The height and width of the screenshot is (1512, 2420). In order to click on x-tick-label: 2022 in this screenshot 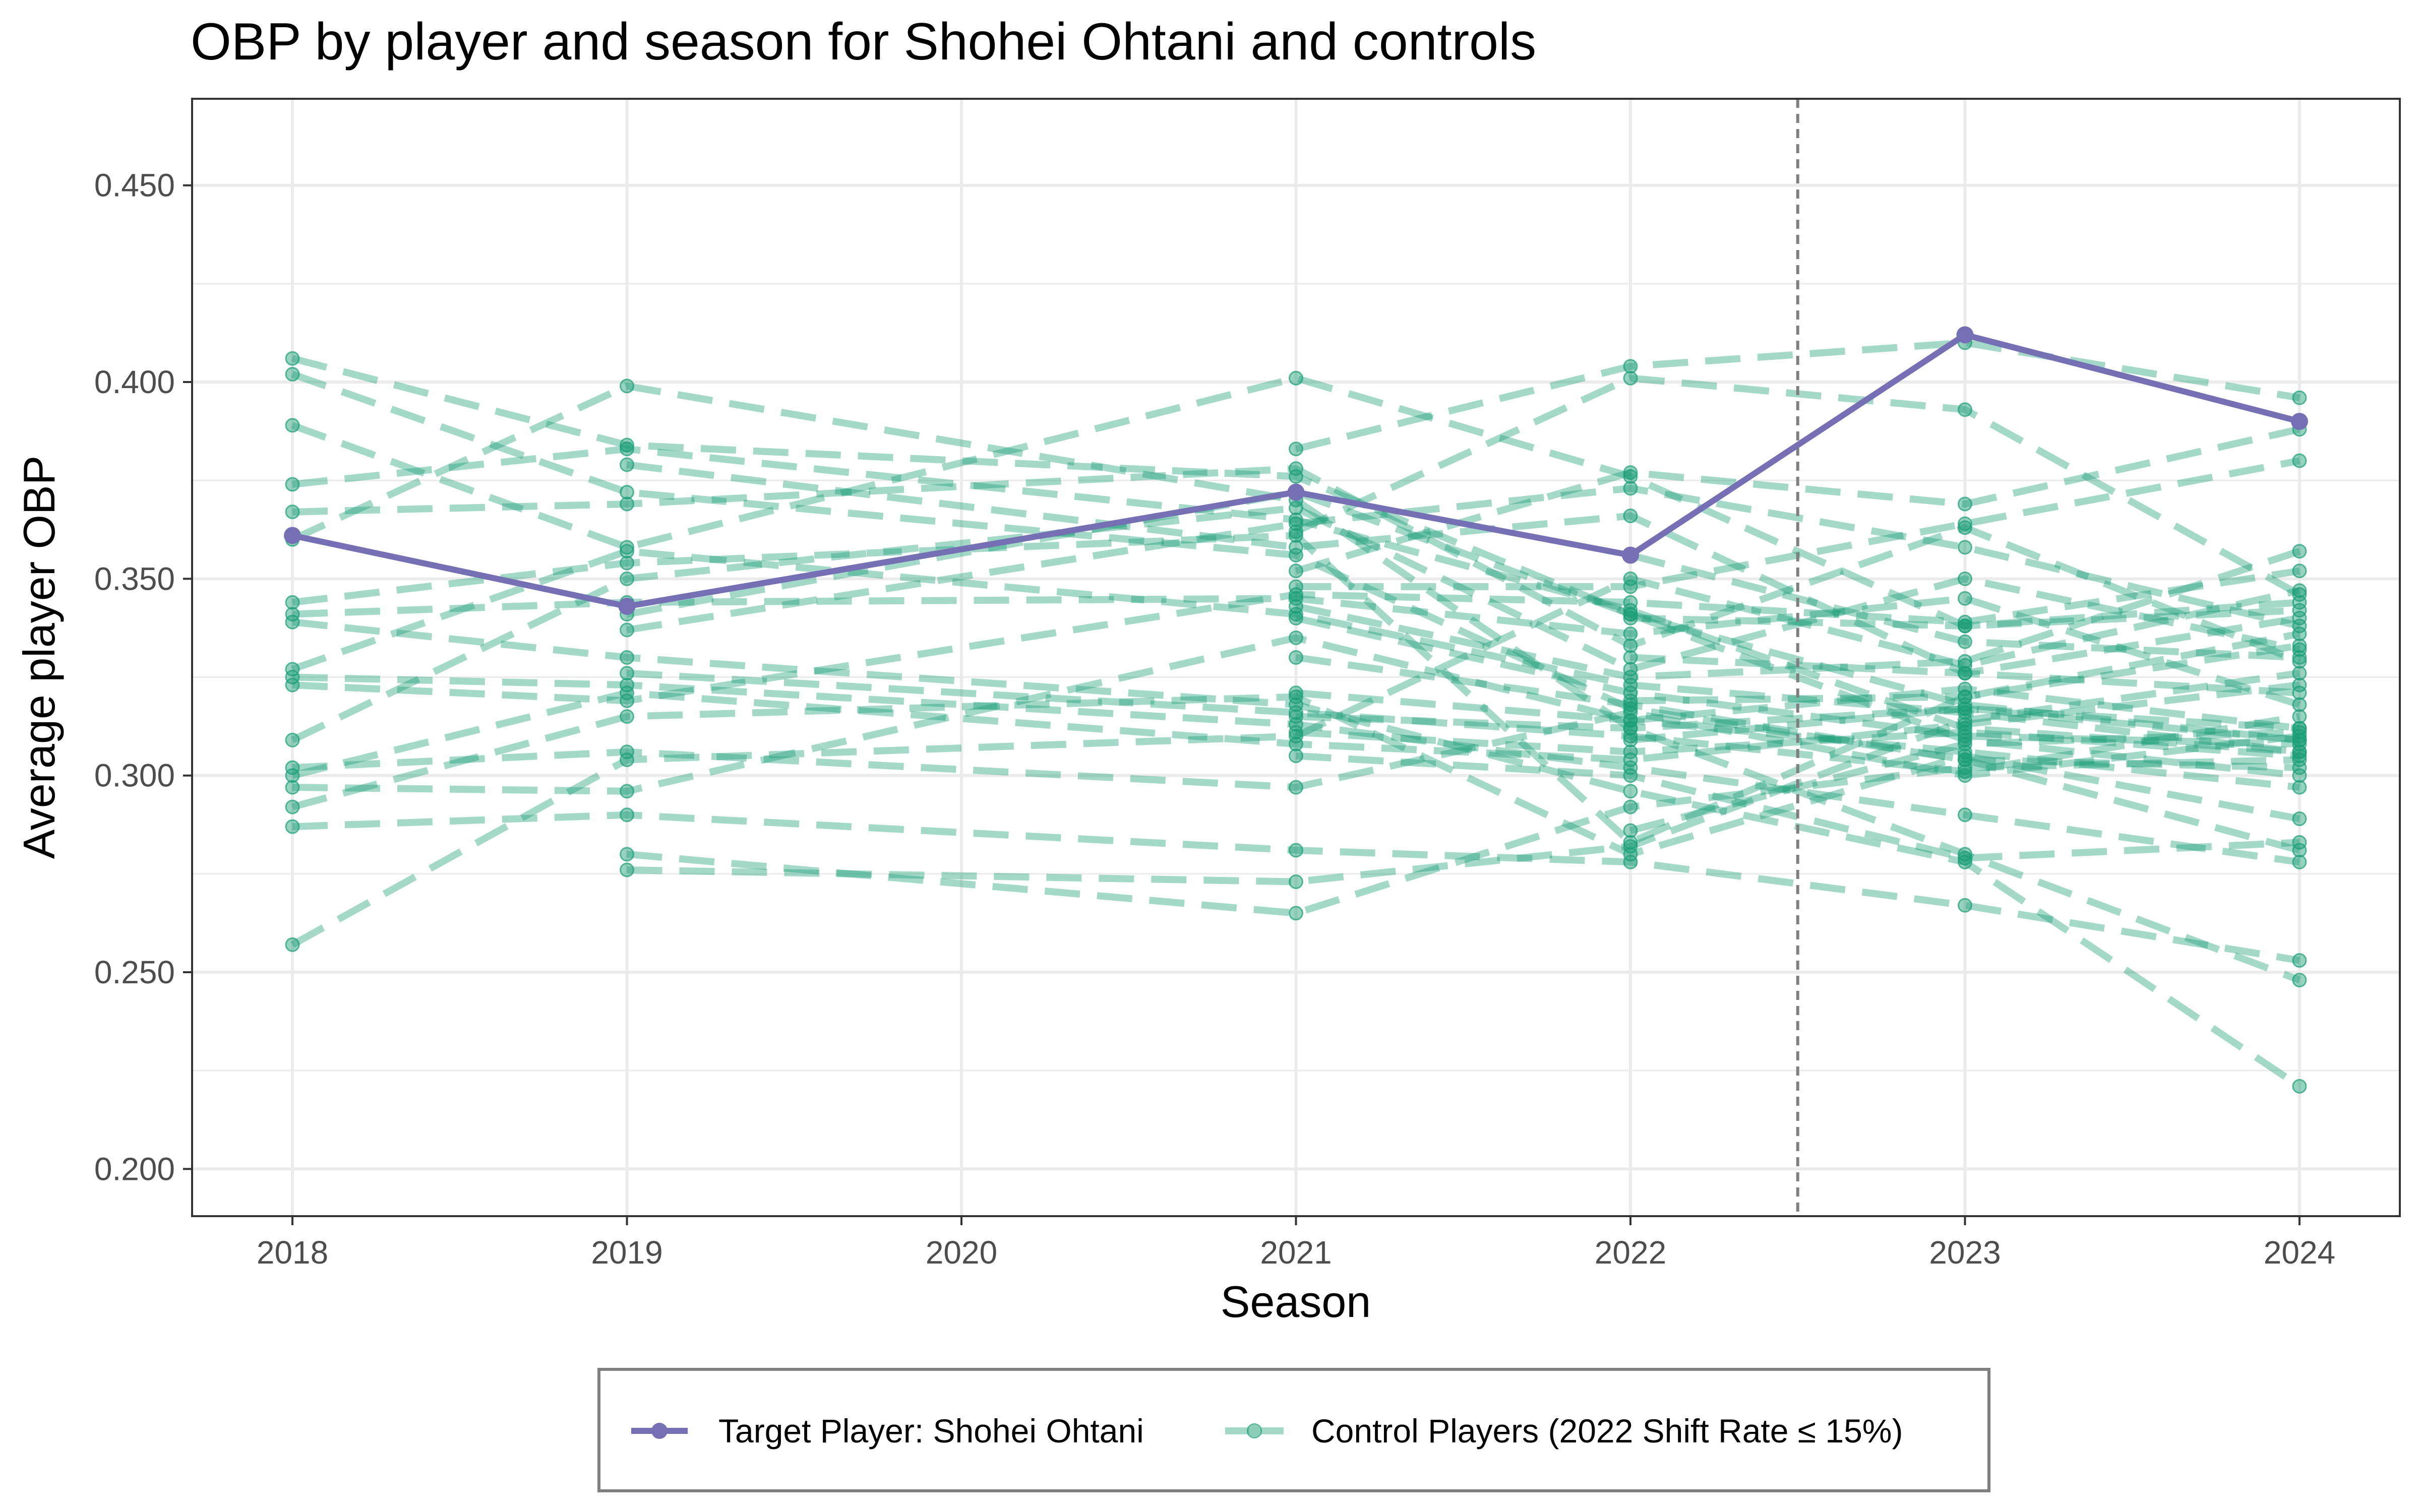, I will do `click(1630, 1252)`.